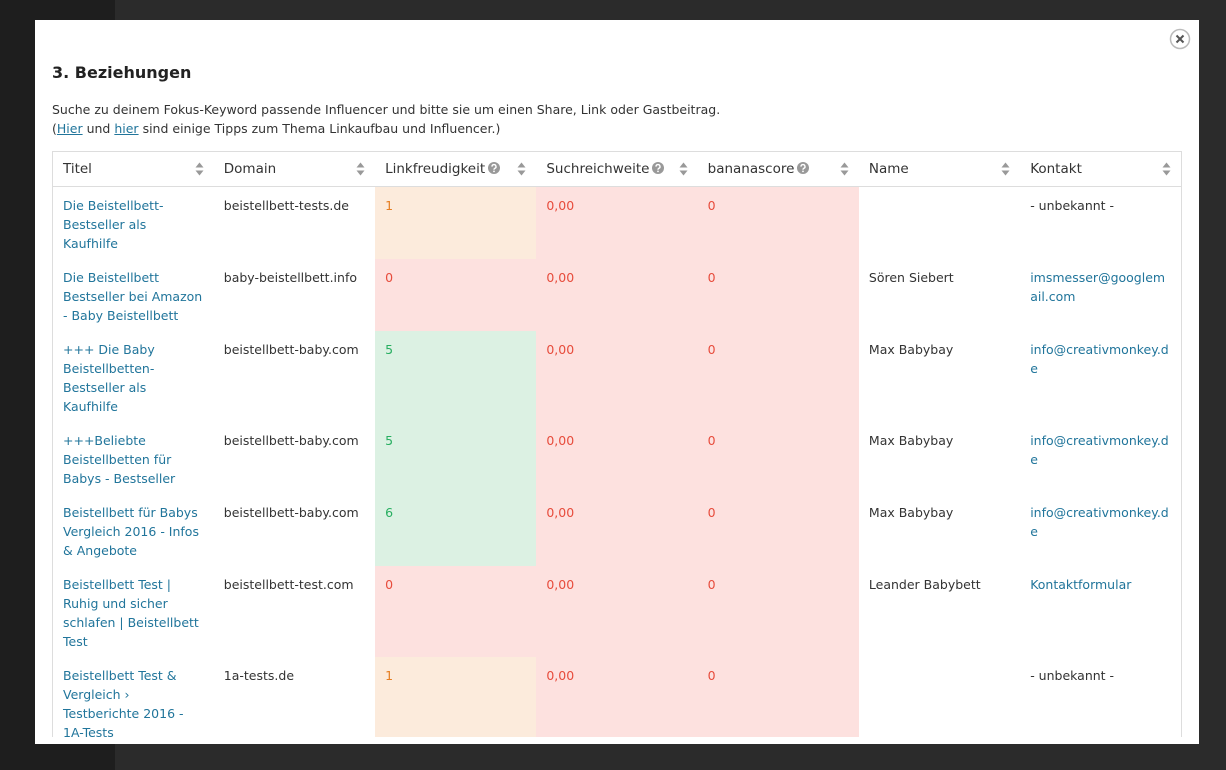  What do you see at coordinates (939, 295) in the screenshot?
I see `cell: Sören Siebert` at bounding box center [939, 295].